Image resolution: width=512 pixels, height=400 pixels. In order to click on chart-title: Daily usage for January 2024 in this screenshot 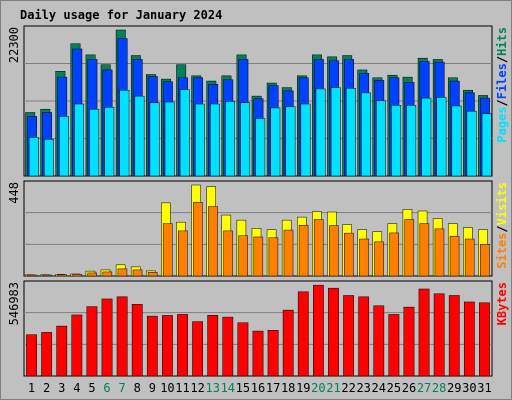, I will do `click(121, 15)`.